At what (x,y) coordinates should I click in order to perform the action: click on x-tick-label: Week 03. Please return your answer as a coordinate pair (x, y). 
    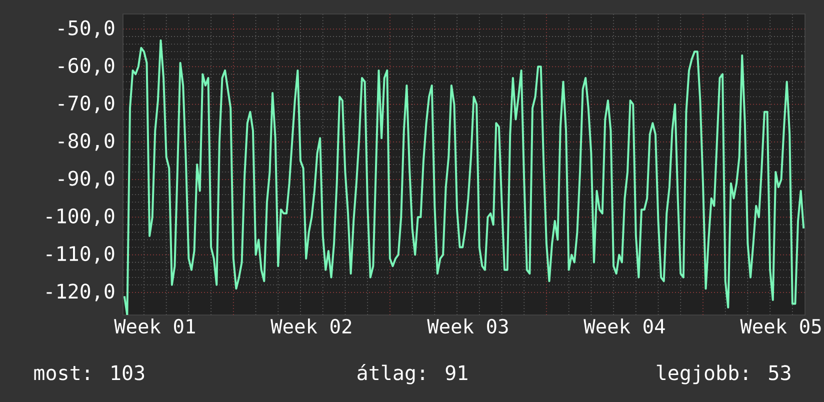
    Looking at the image, I should click on (467, 326).